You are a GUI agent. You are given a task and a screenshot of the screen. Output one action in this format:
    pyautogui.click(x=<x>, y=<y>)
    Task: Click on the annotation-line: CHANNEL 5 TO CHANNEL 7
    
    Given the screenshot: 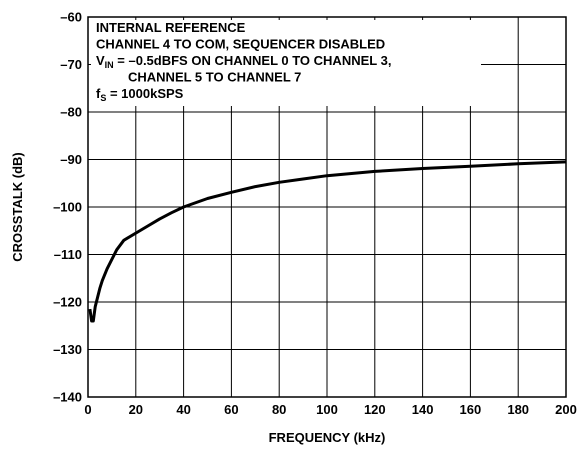 What is the action you would take?
    pyautogui.click(x=214, y=77)
    